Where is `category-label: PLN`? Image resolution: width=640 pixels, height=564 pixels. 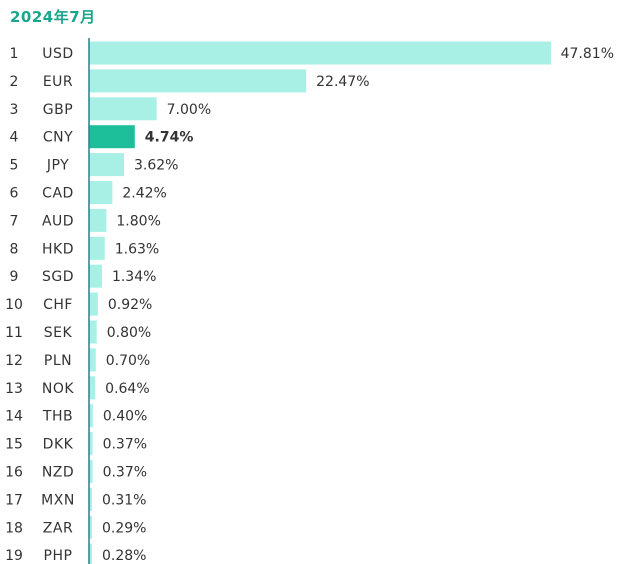 category-label: PLN is located at coordinates (58, 361).